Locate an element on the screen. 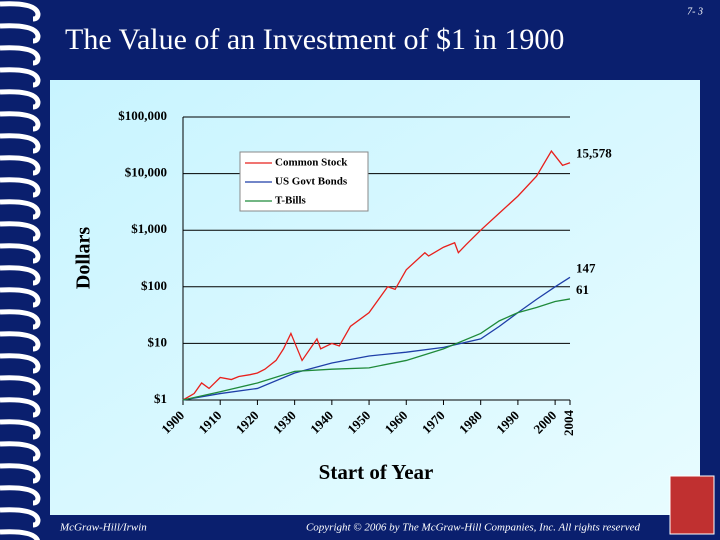  title: The Value of an Investment of $1 in 1900 is located at coordinates (314, 39).